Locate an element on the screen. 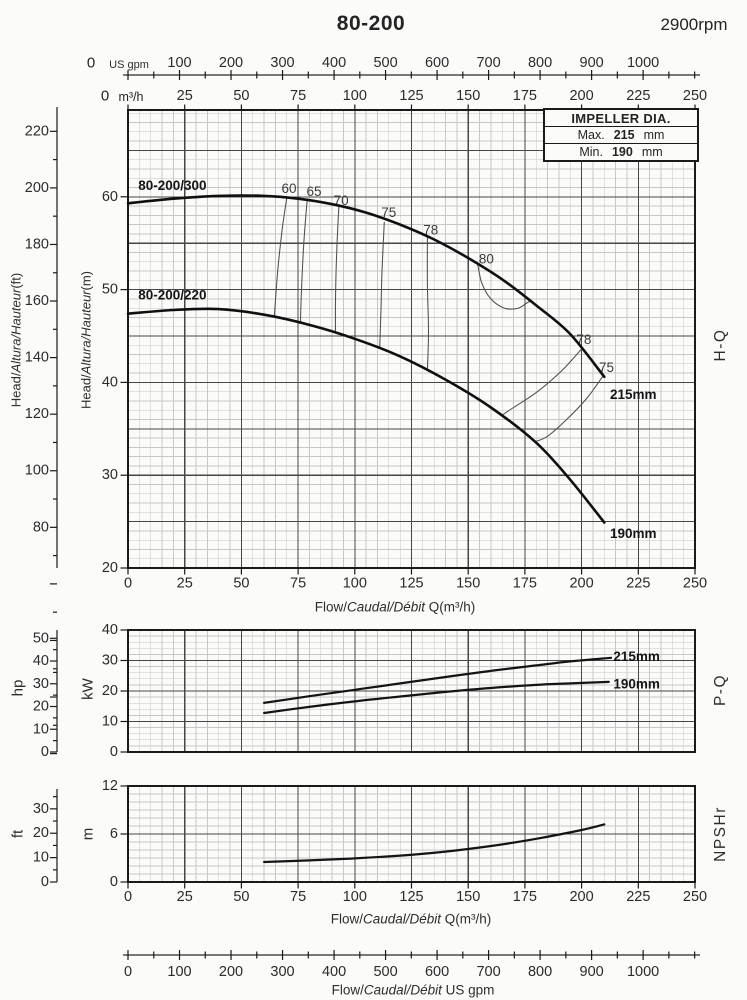 This screenshot has height=1000, width=747. hq-x-tick: 225 is located at coordinates (638, 584).